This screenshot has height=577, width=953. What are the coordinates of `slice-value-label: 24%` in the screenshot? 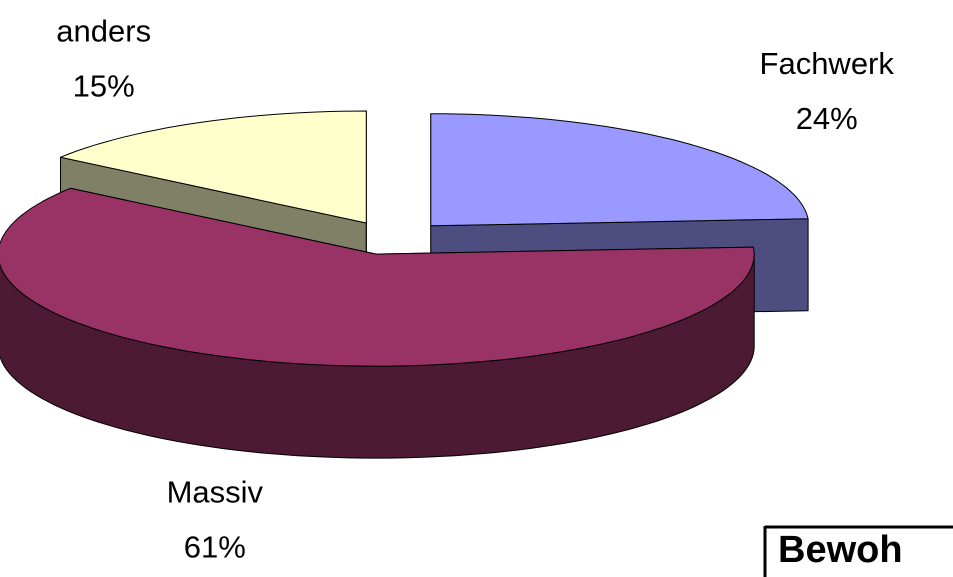 It's located at (827, 118).